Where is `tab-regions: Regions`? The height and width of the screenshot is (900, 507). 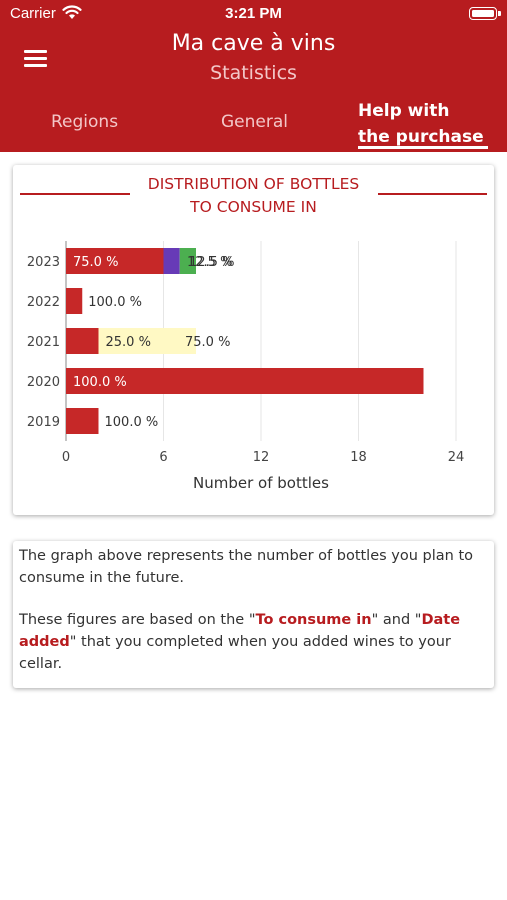 tab-regions: Regions is located at coordinates (85, 122).